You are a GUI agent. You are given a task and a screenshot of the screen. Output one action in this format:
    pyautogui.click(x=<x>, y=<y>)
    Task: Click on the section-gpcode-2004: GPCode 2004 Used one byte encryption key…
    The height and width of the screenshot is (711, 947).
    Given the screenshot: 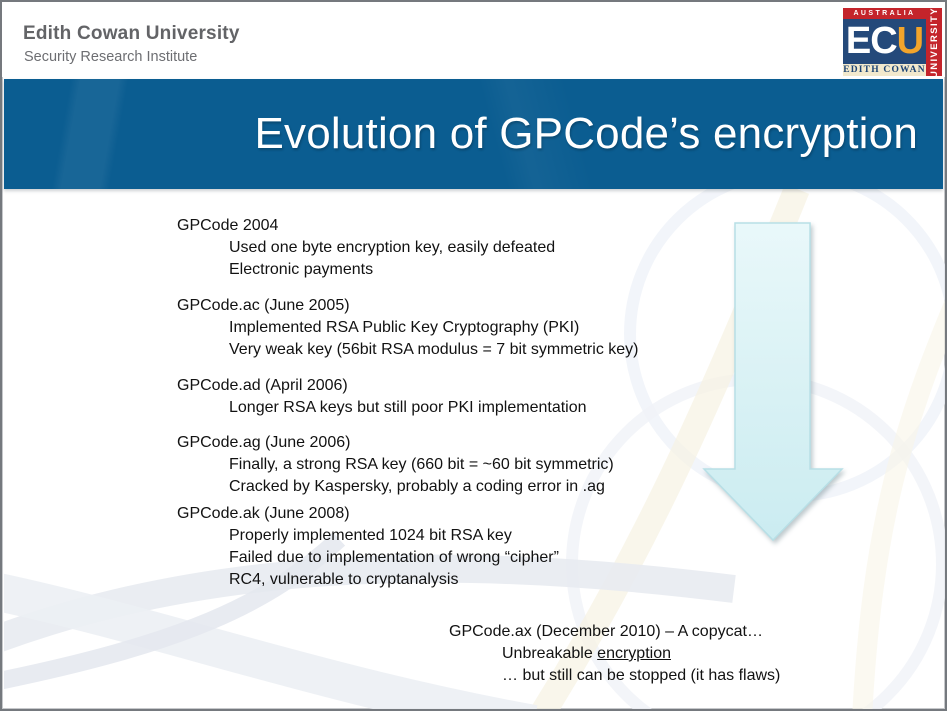 What is the action you would take?
    pyautogui.click(x=366, y=248)
    